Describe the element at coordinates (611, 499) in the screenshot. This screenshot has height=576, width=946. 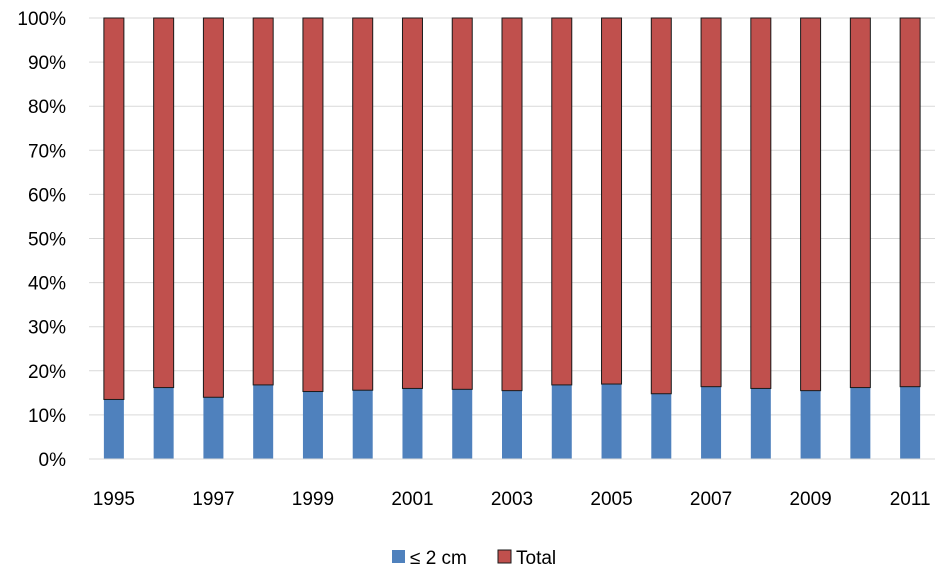
I see `x-tick-label: 2005` at that location.